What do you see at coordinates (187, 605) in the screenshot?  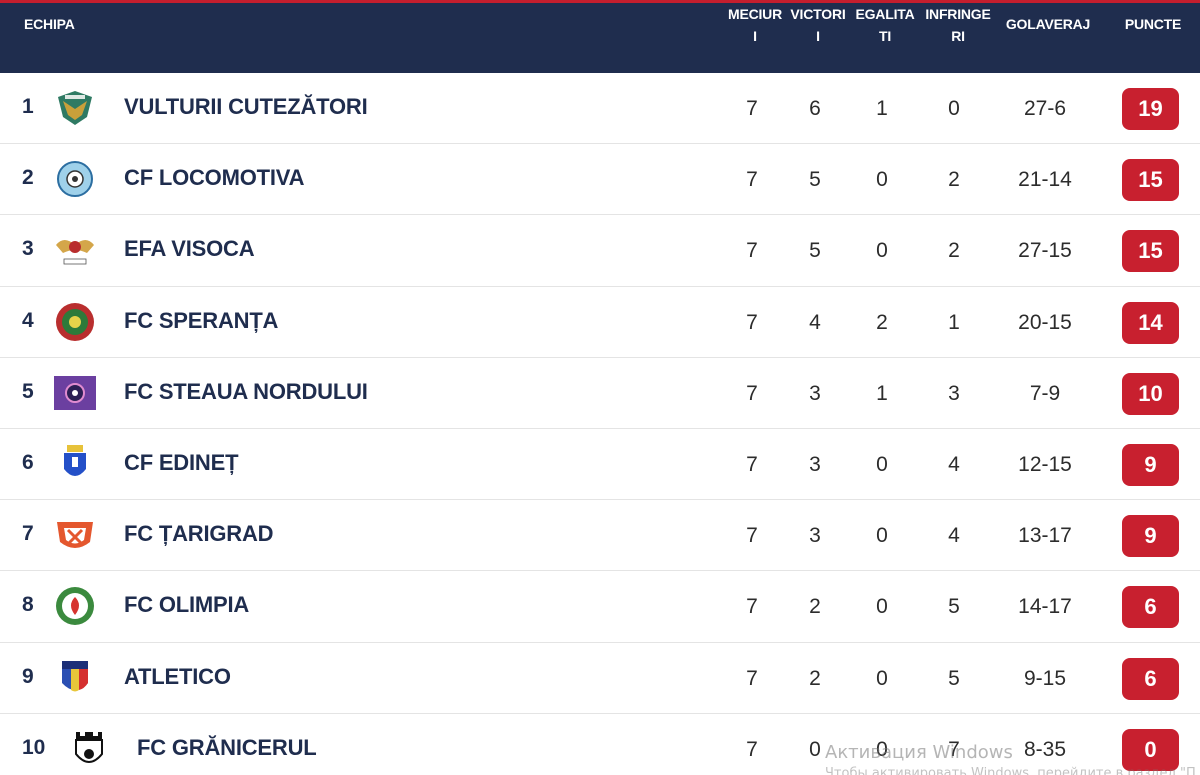 I see `team-name: FC OLIMPIA` at bounding box center [187, 605].